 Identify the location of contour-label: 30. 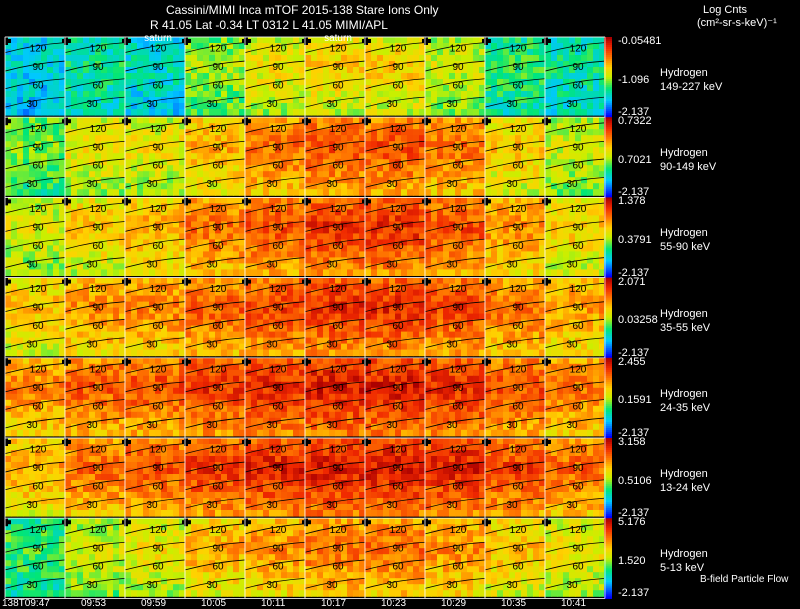
(32, 264).